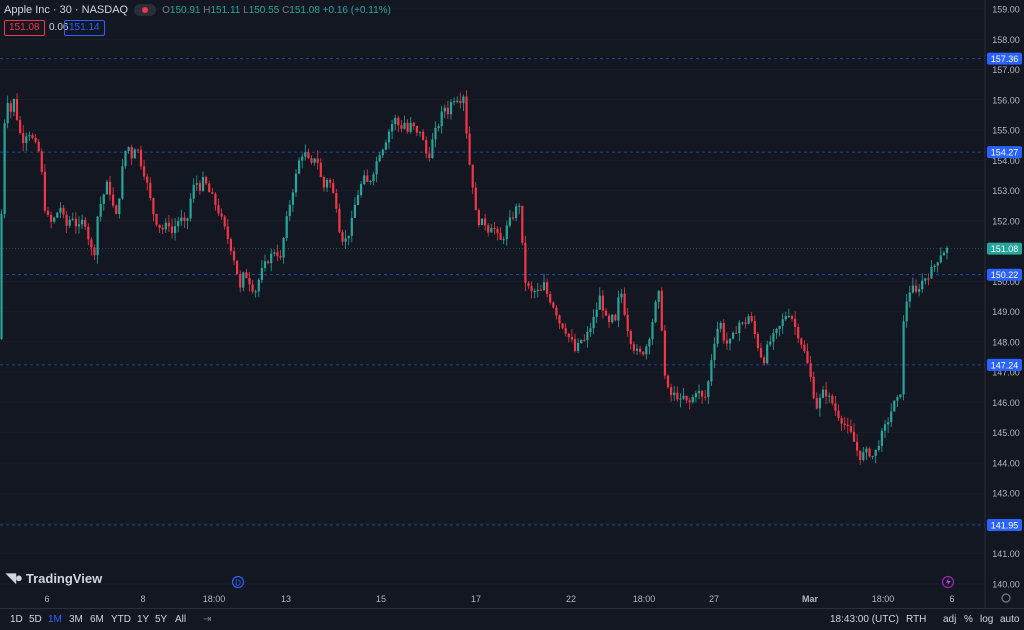 The width and height of the screenshot is (1024, 630). What do you see at coordinates (66, 10) in the screenshot?
I see `symbol-title: Apple Inc · 30 · NASDAQ` at bounding box center [66, 10].